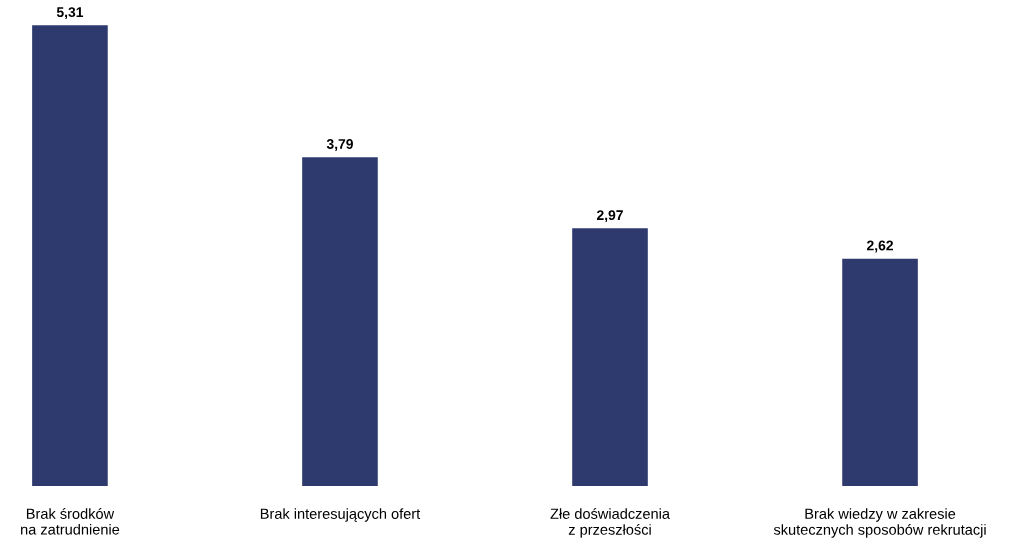 The height and width of the screenshot is (551, 1011). What do you see at coordinates (340, 515) in the screenshot?
I see `x-tick-label: Brak interesujących ofert` at bounding box center [340, 515].